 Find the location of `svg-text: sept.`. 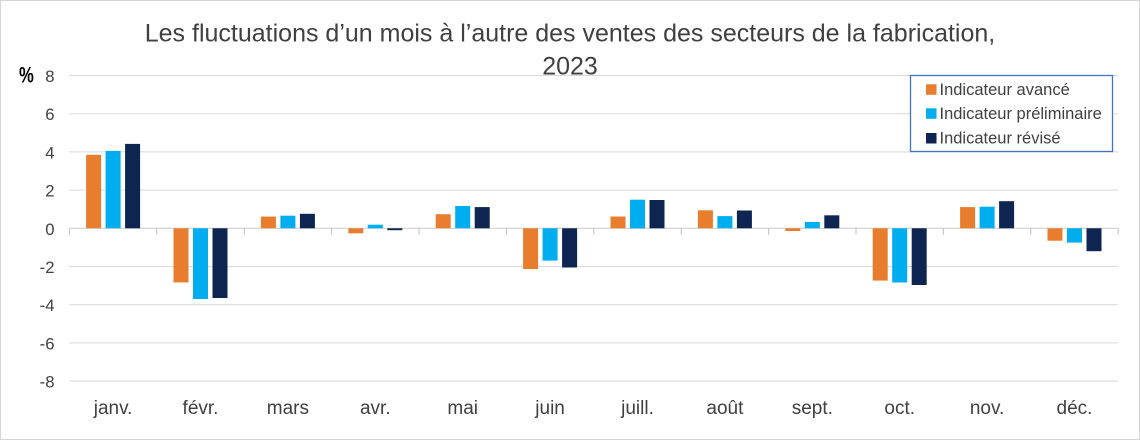

svg-text: sept. is located at coordinates (812, 408).